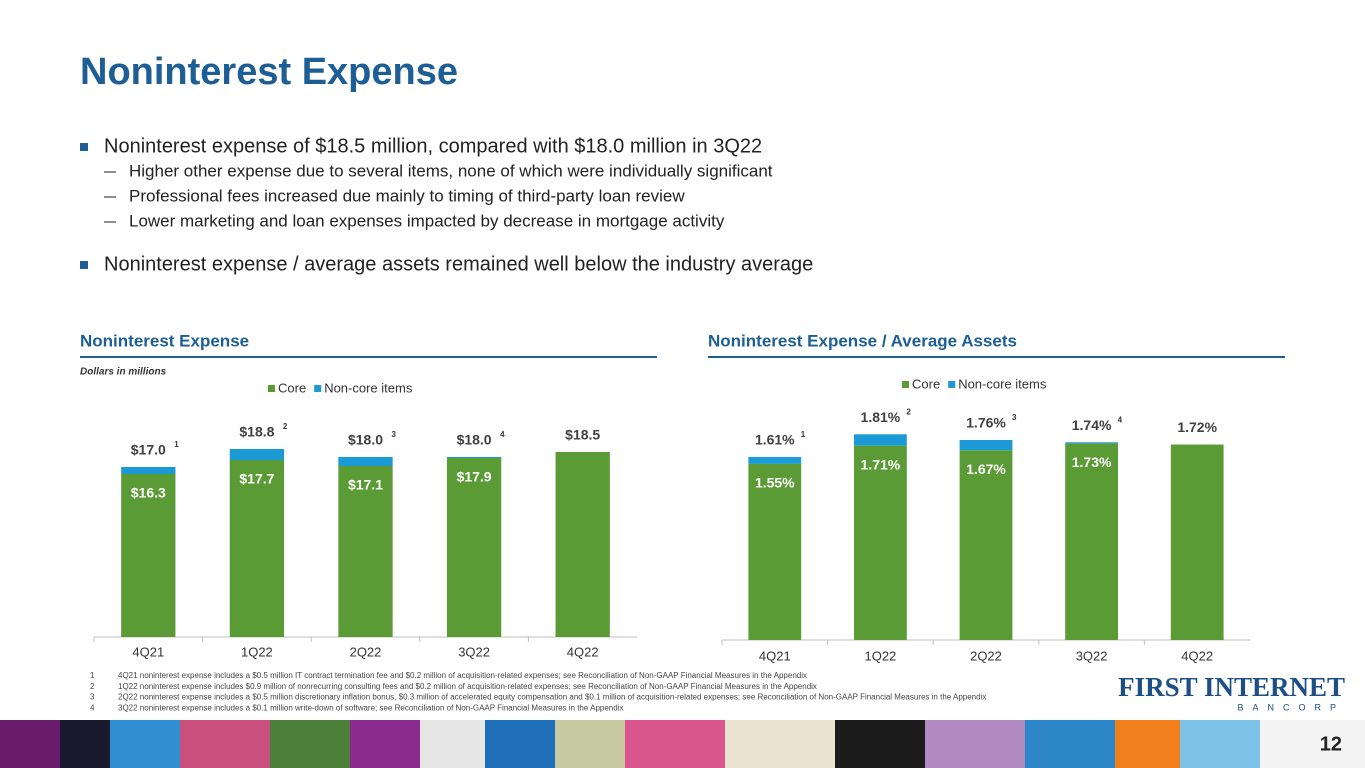 This screenshot has height=768, width=1365. Describe the element at coordinates (365, 440) in the screenshot. I see `total-label: $18.0` at that location.